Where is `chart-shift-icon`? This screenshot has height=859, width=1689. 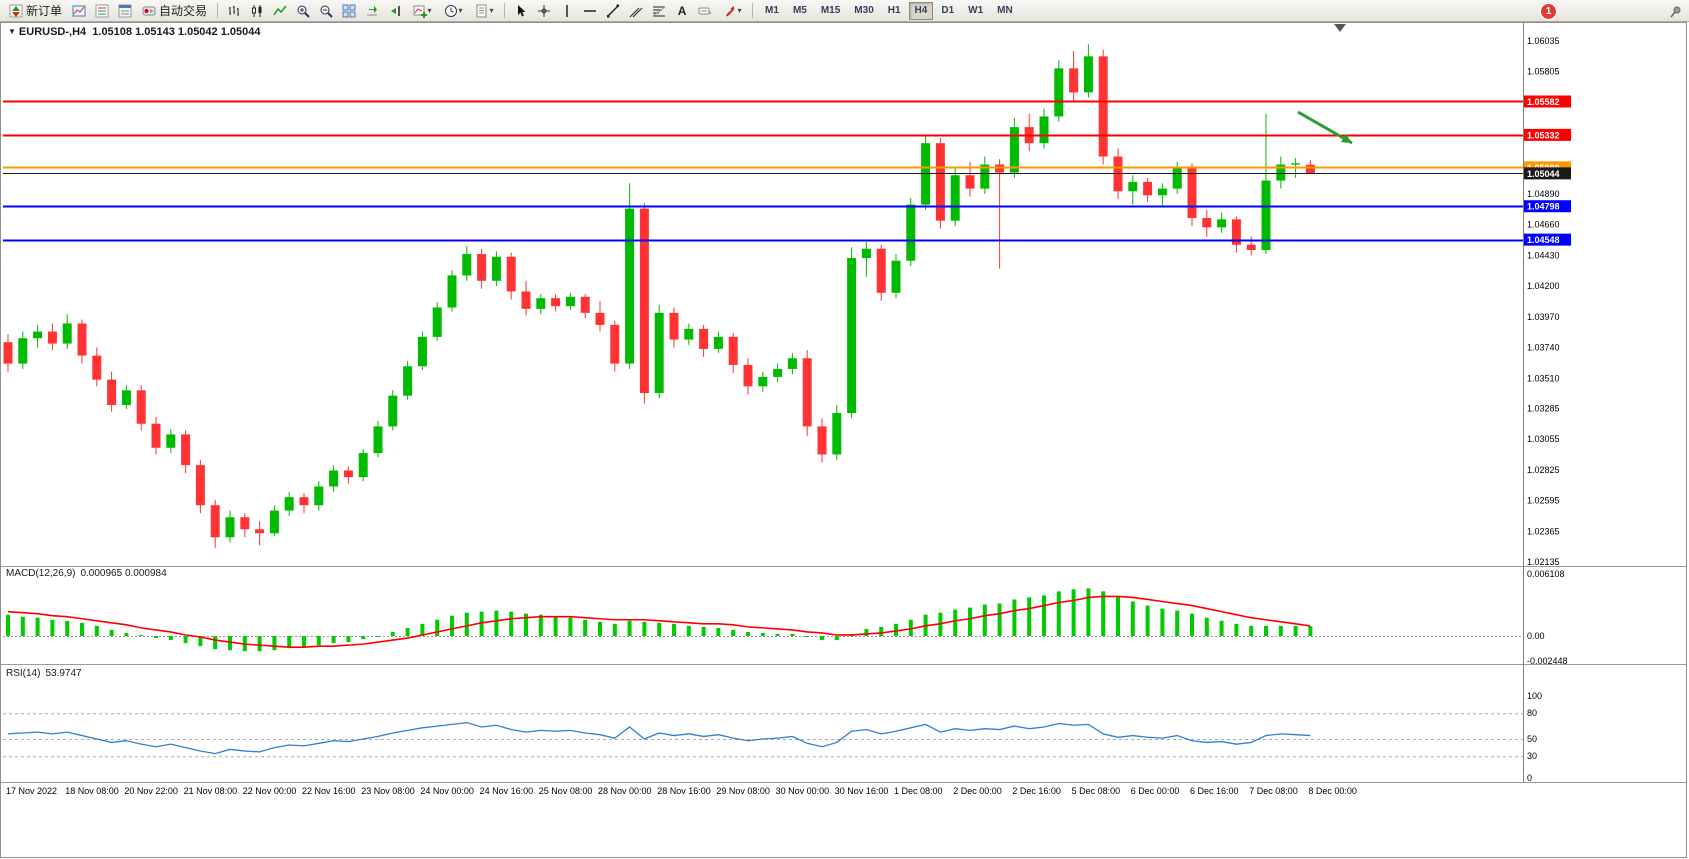
chart-shift-icon is located at coordinates (396, 10).